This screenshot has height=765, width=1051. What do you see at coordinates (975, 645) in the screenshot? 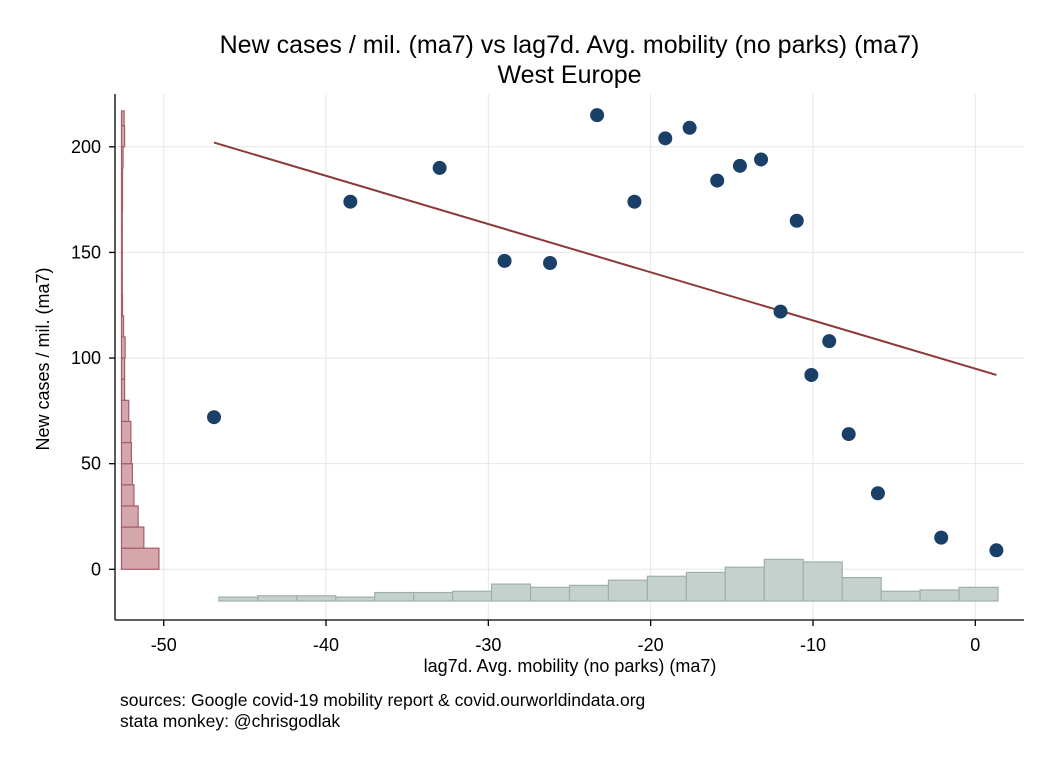
I see `x-tick-label: 0` at bounding box center [975, 645].